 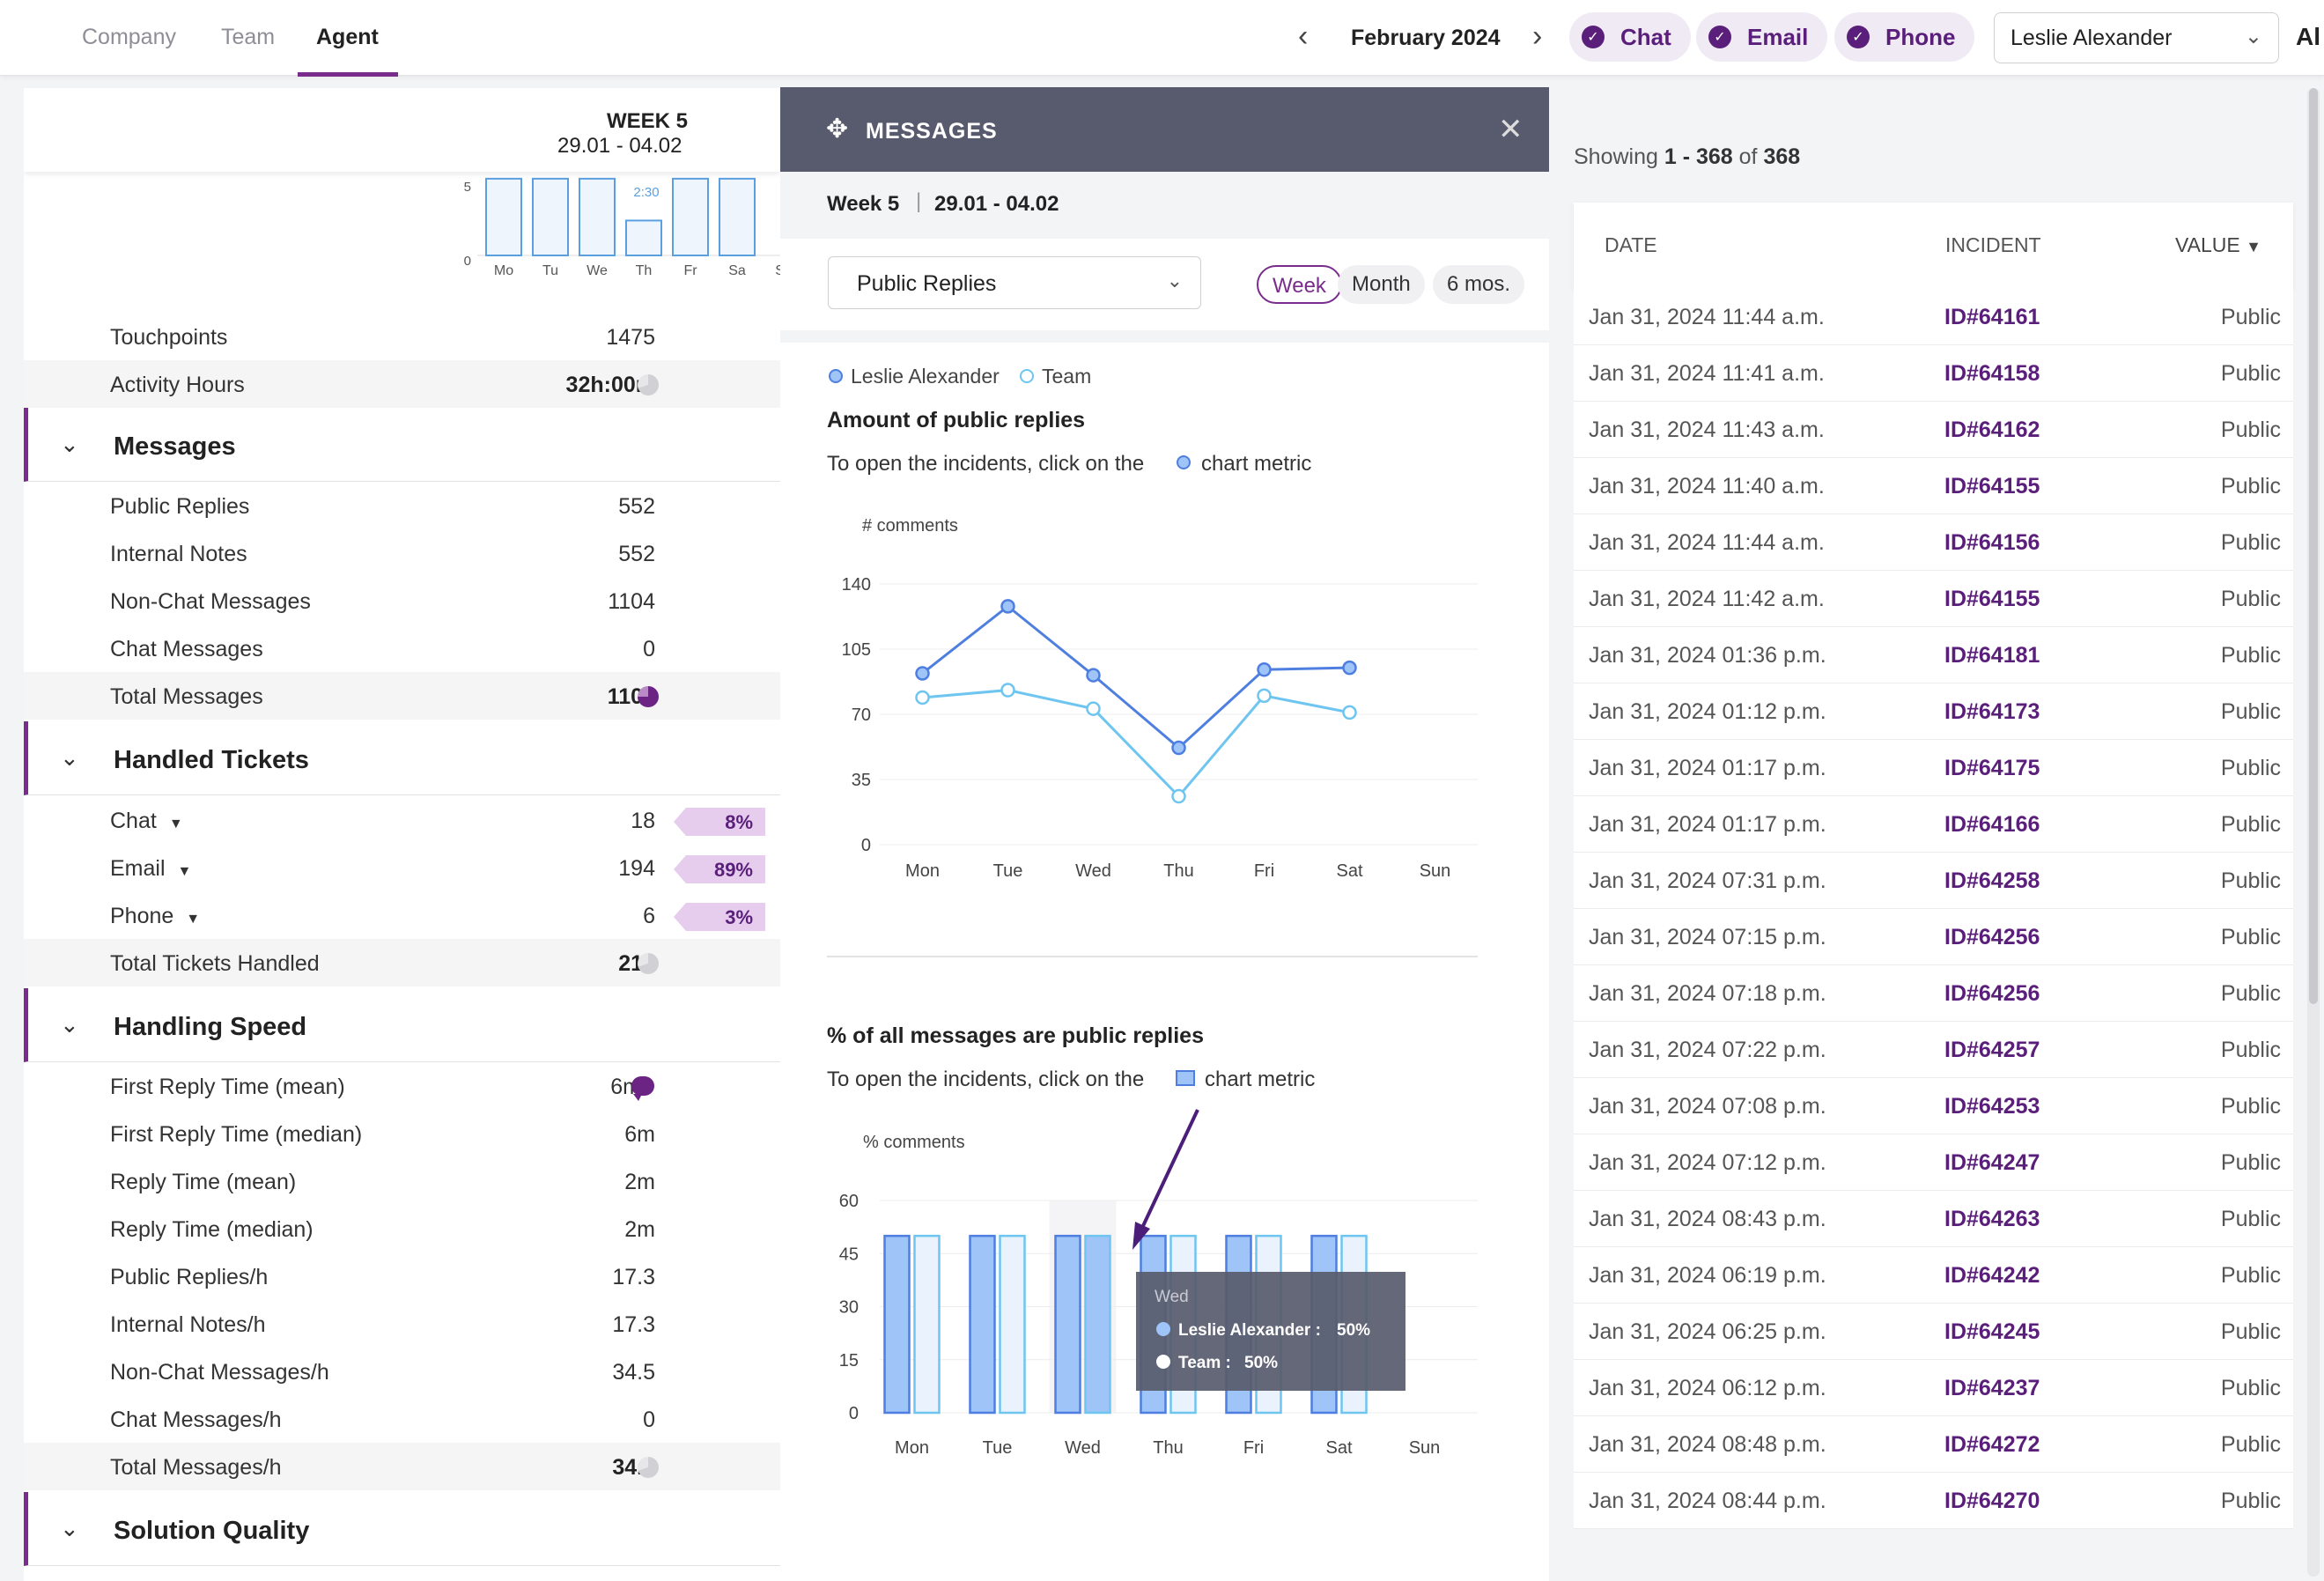 What do you see at coordinates (2308, 36) in the screenshot?
I see `all-filter-label: Al` at bounding box center [2308, 36].